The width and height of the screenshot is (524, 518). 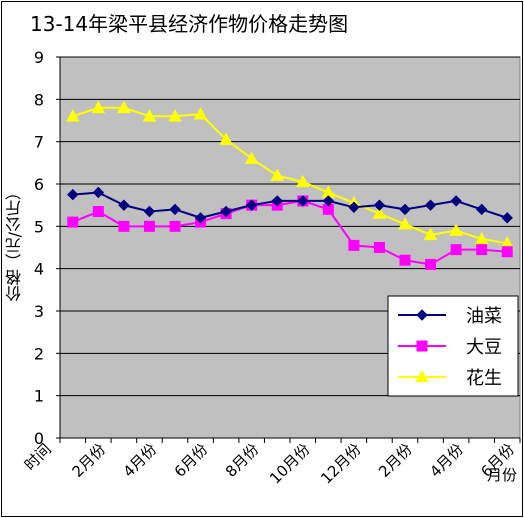 I want to click on legend-label: 大豆, so click(x=484, y=347).